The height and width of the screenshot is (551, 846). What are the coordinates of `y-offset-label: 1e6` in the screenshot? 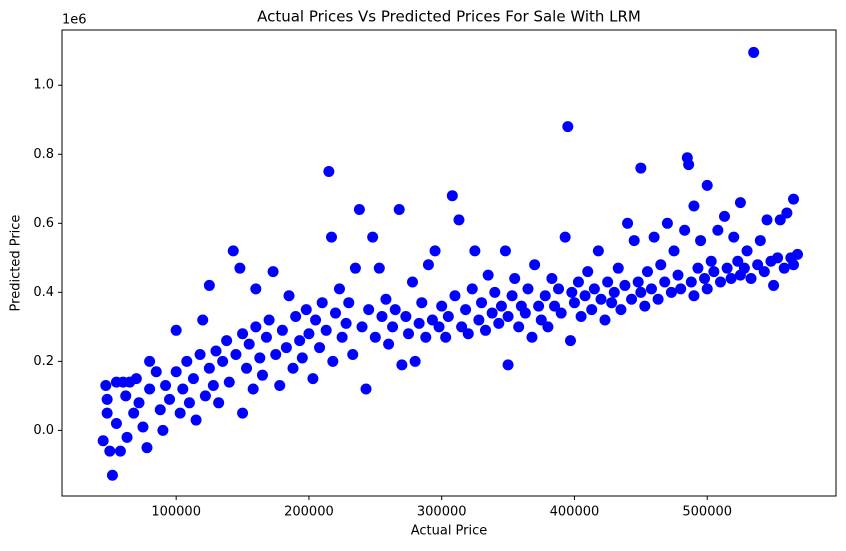 It's located at (74, 20).